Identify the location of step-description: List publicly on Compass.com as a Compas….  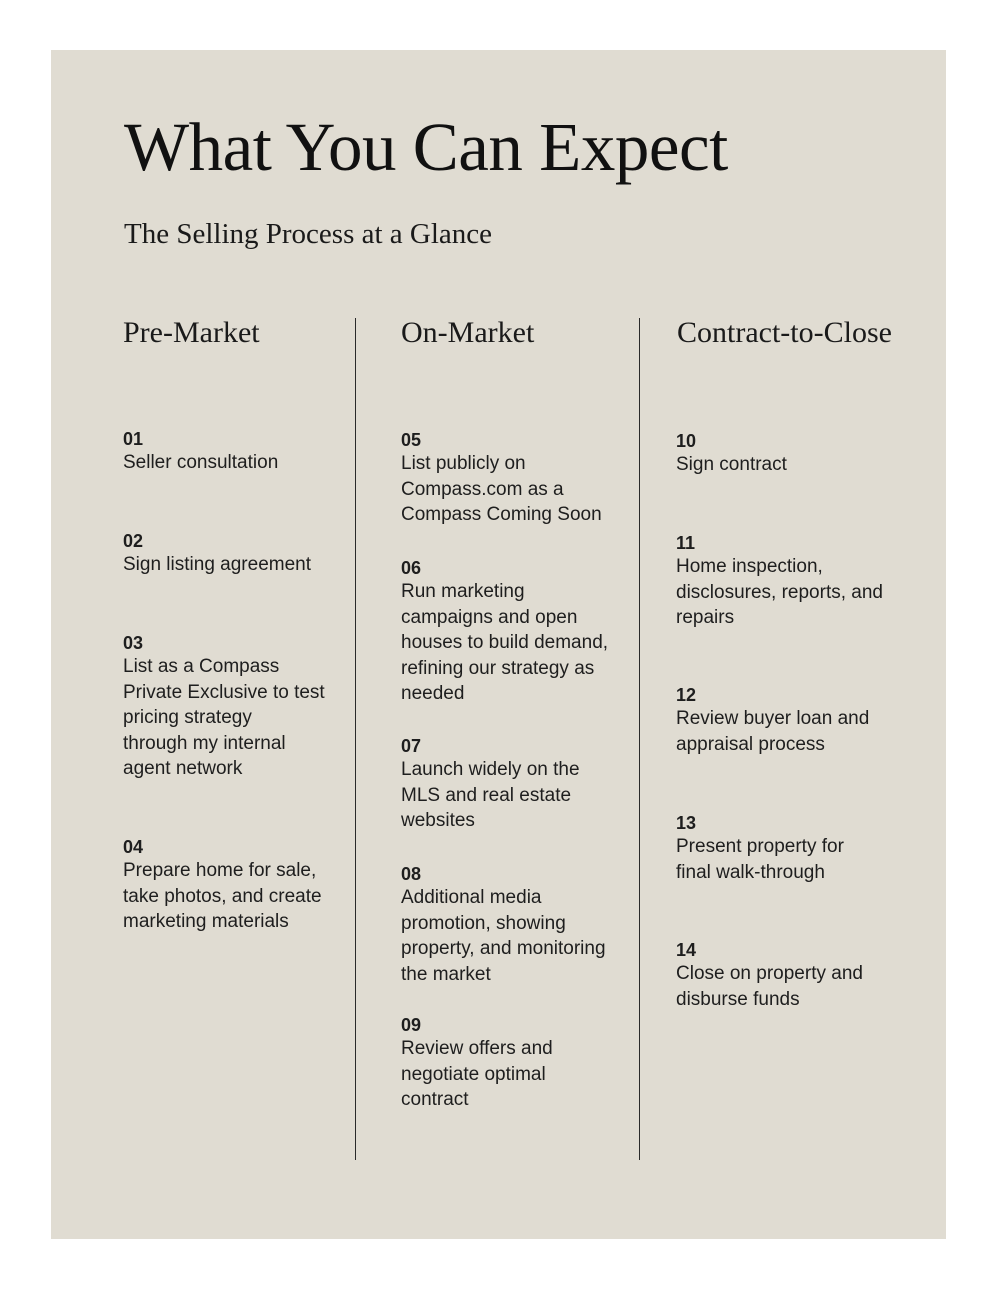
(501, 489).